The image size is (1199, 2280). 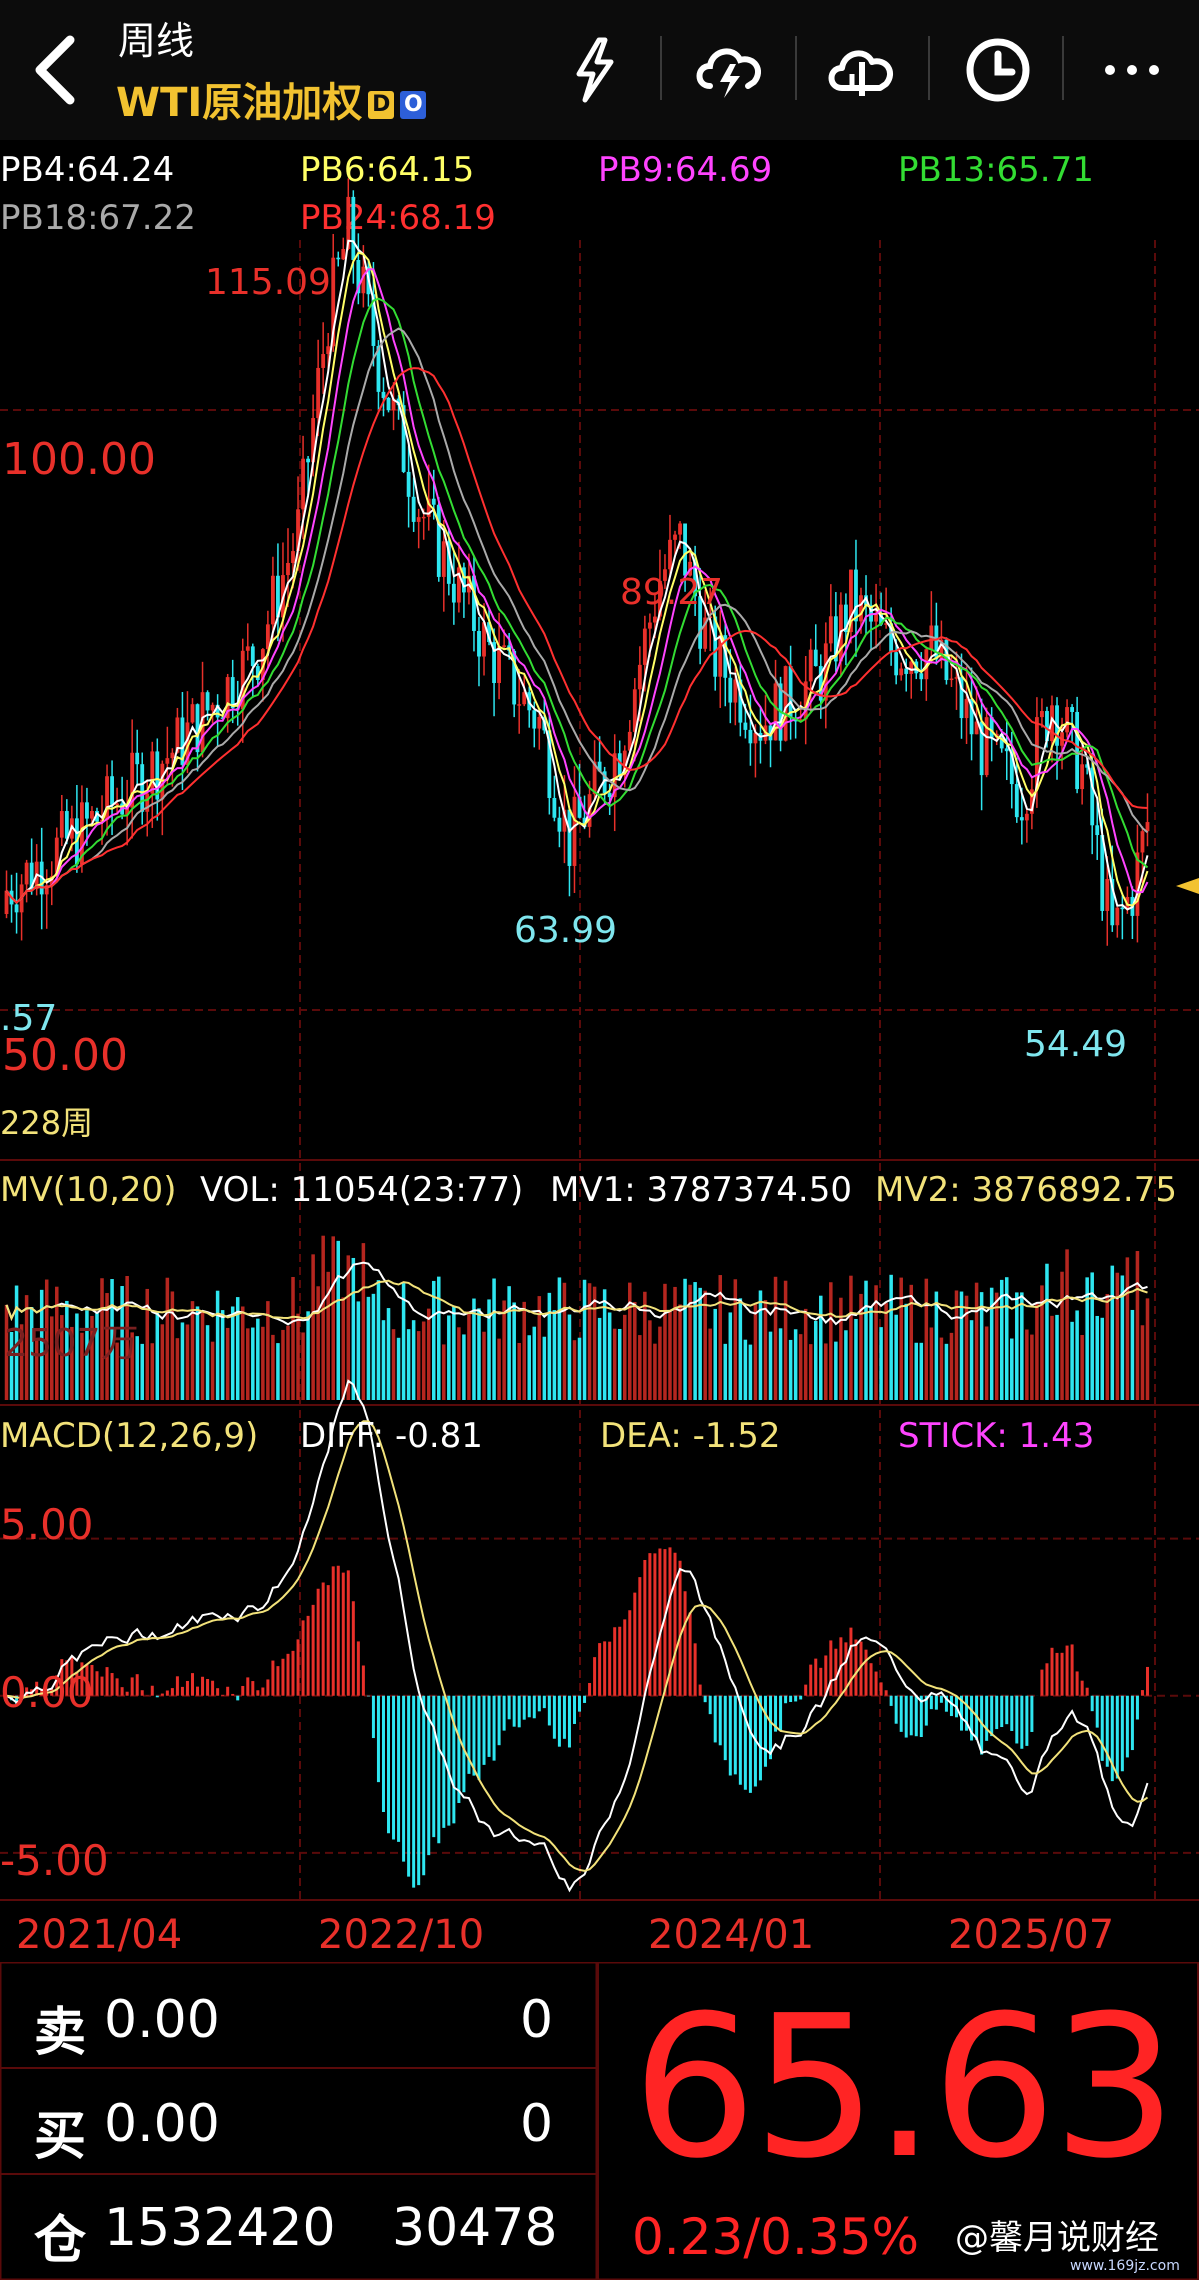 What do you see at coordinates (65, 1055) in the screenshot?
I see `axis-label-50: 50.00` at bounding box center [65, 1055].